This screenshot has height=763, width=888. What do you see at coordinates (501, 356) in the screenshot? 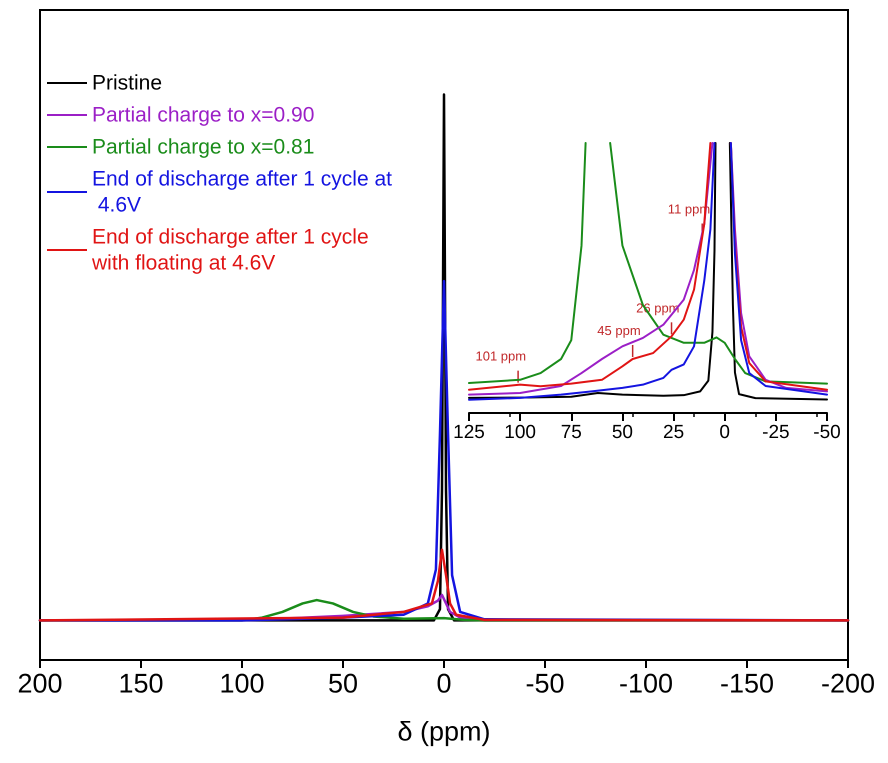
I see `annotation: 101 ppm` at bounding box center [501, 356].